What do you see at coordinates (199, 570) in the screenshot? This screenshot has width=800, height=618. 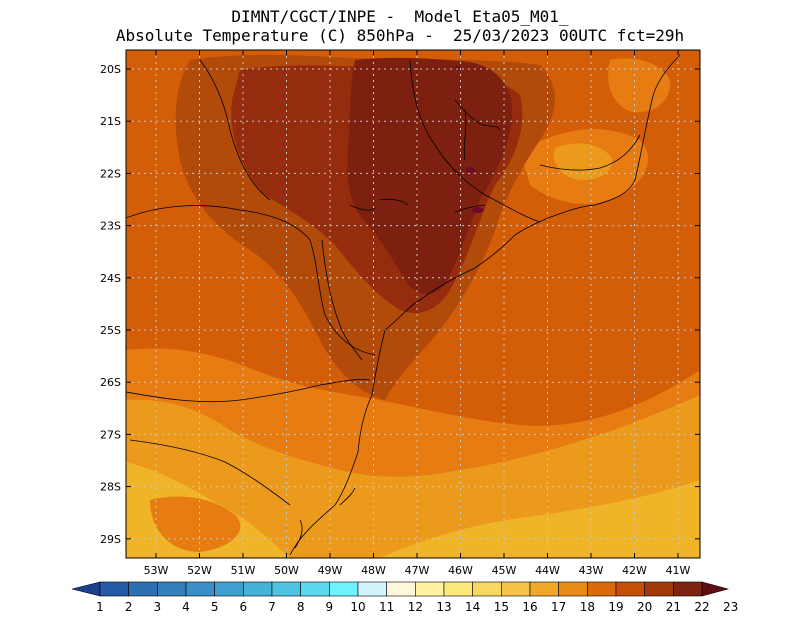 I see `lon-label: 52W` at bounding box center [199, 570].